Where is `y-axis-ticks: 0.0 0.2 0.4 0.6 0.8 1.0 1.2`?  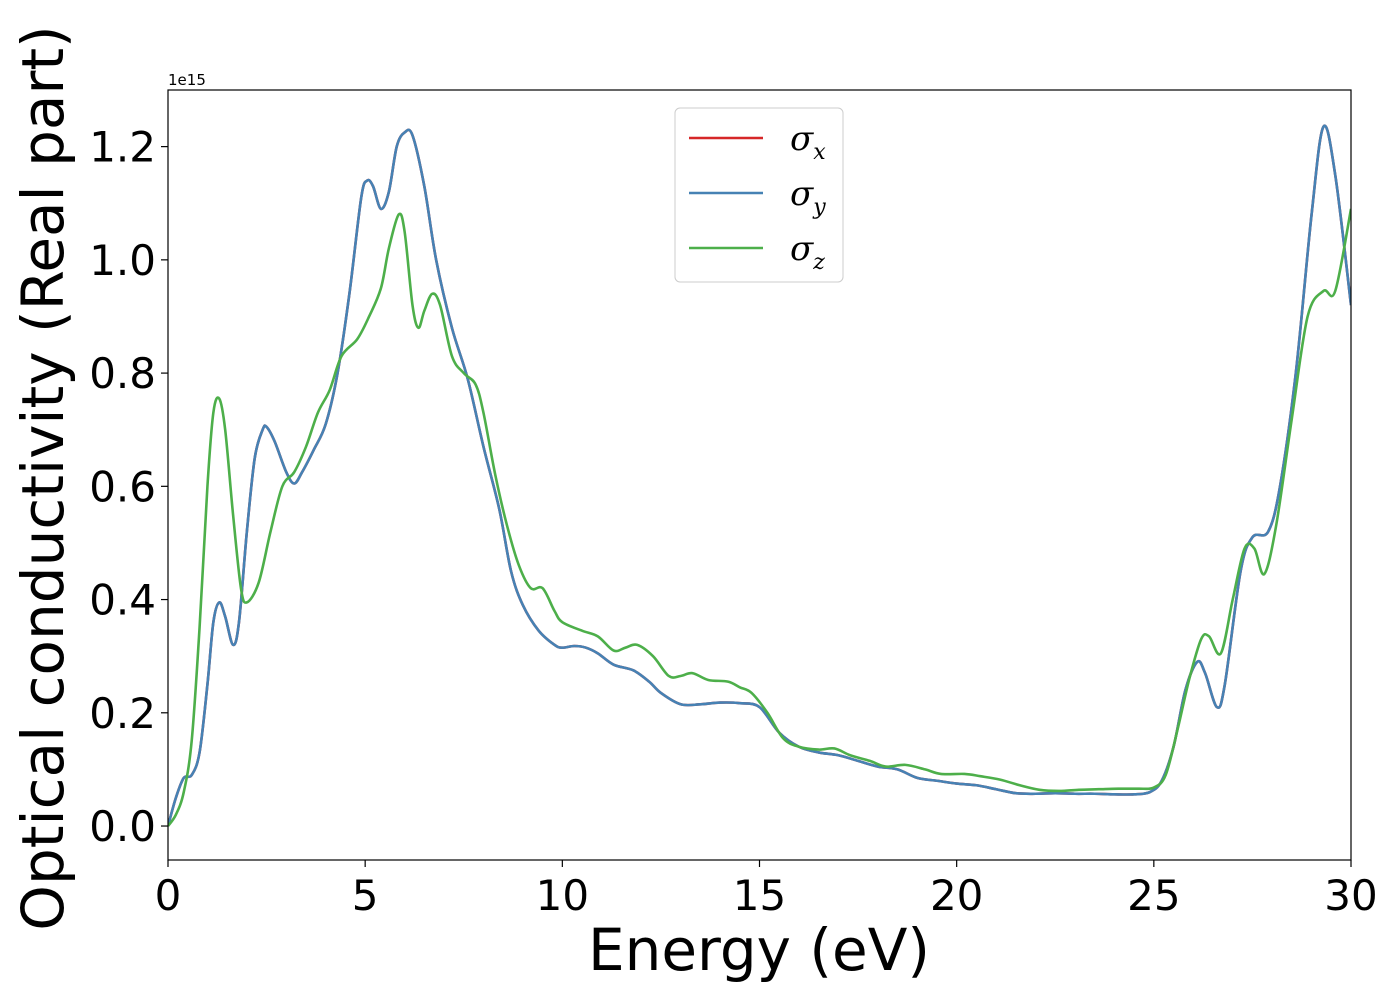 y-axis-ticks: 0.0 0.2 0.4 0.6 0.8 1.0 1.2 is located at coordinates (128, 487).